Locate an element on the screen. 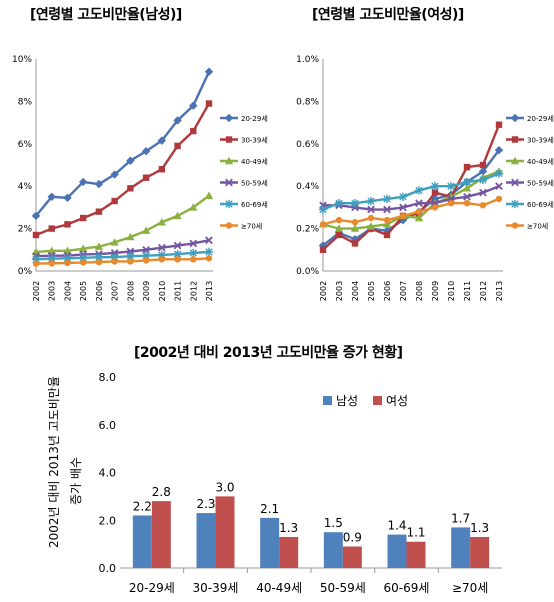  male-x-tick-label: 2003 is located at coordinates (52, 291).